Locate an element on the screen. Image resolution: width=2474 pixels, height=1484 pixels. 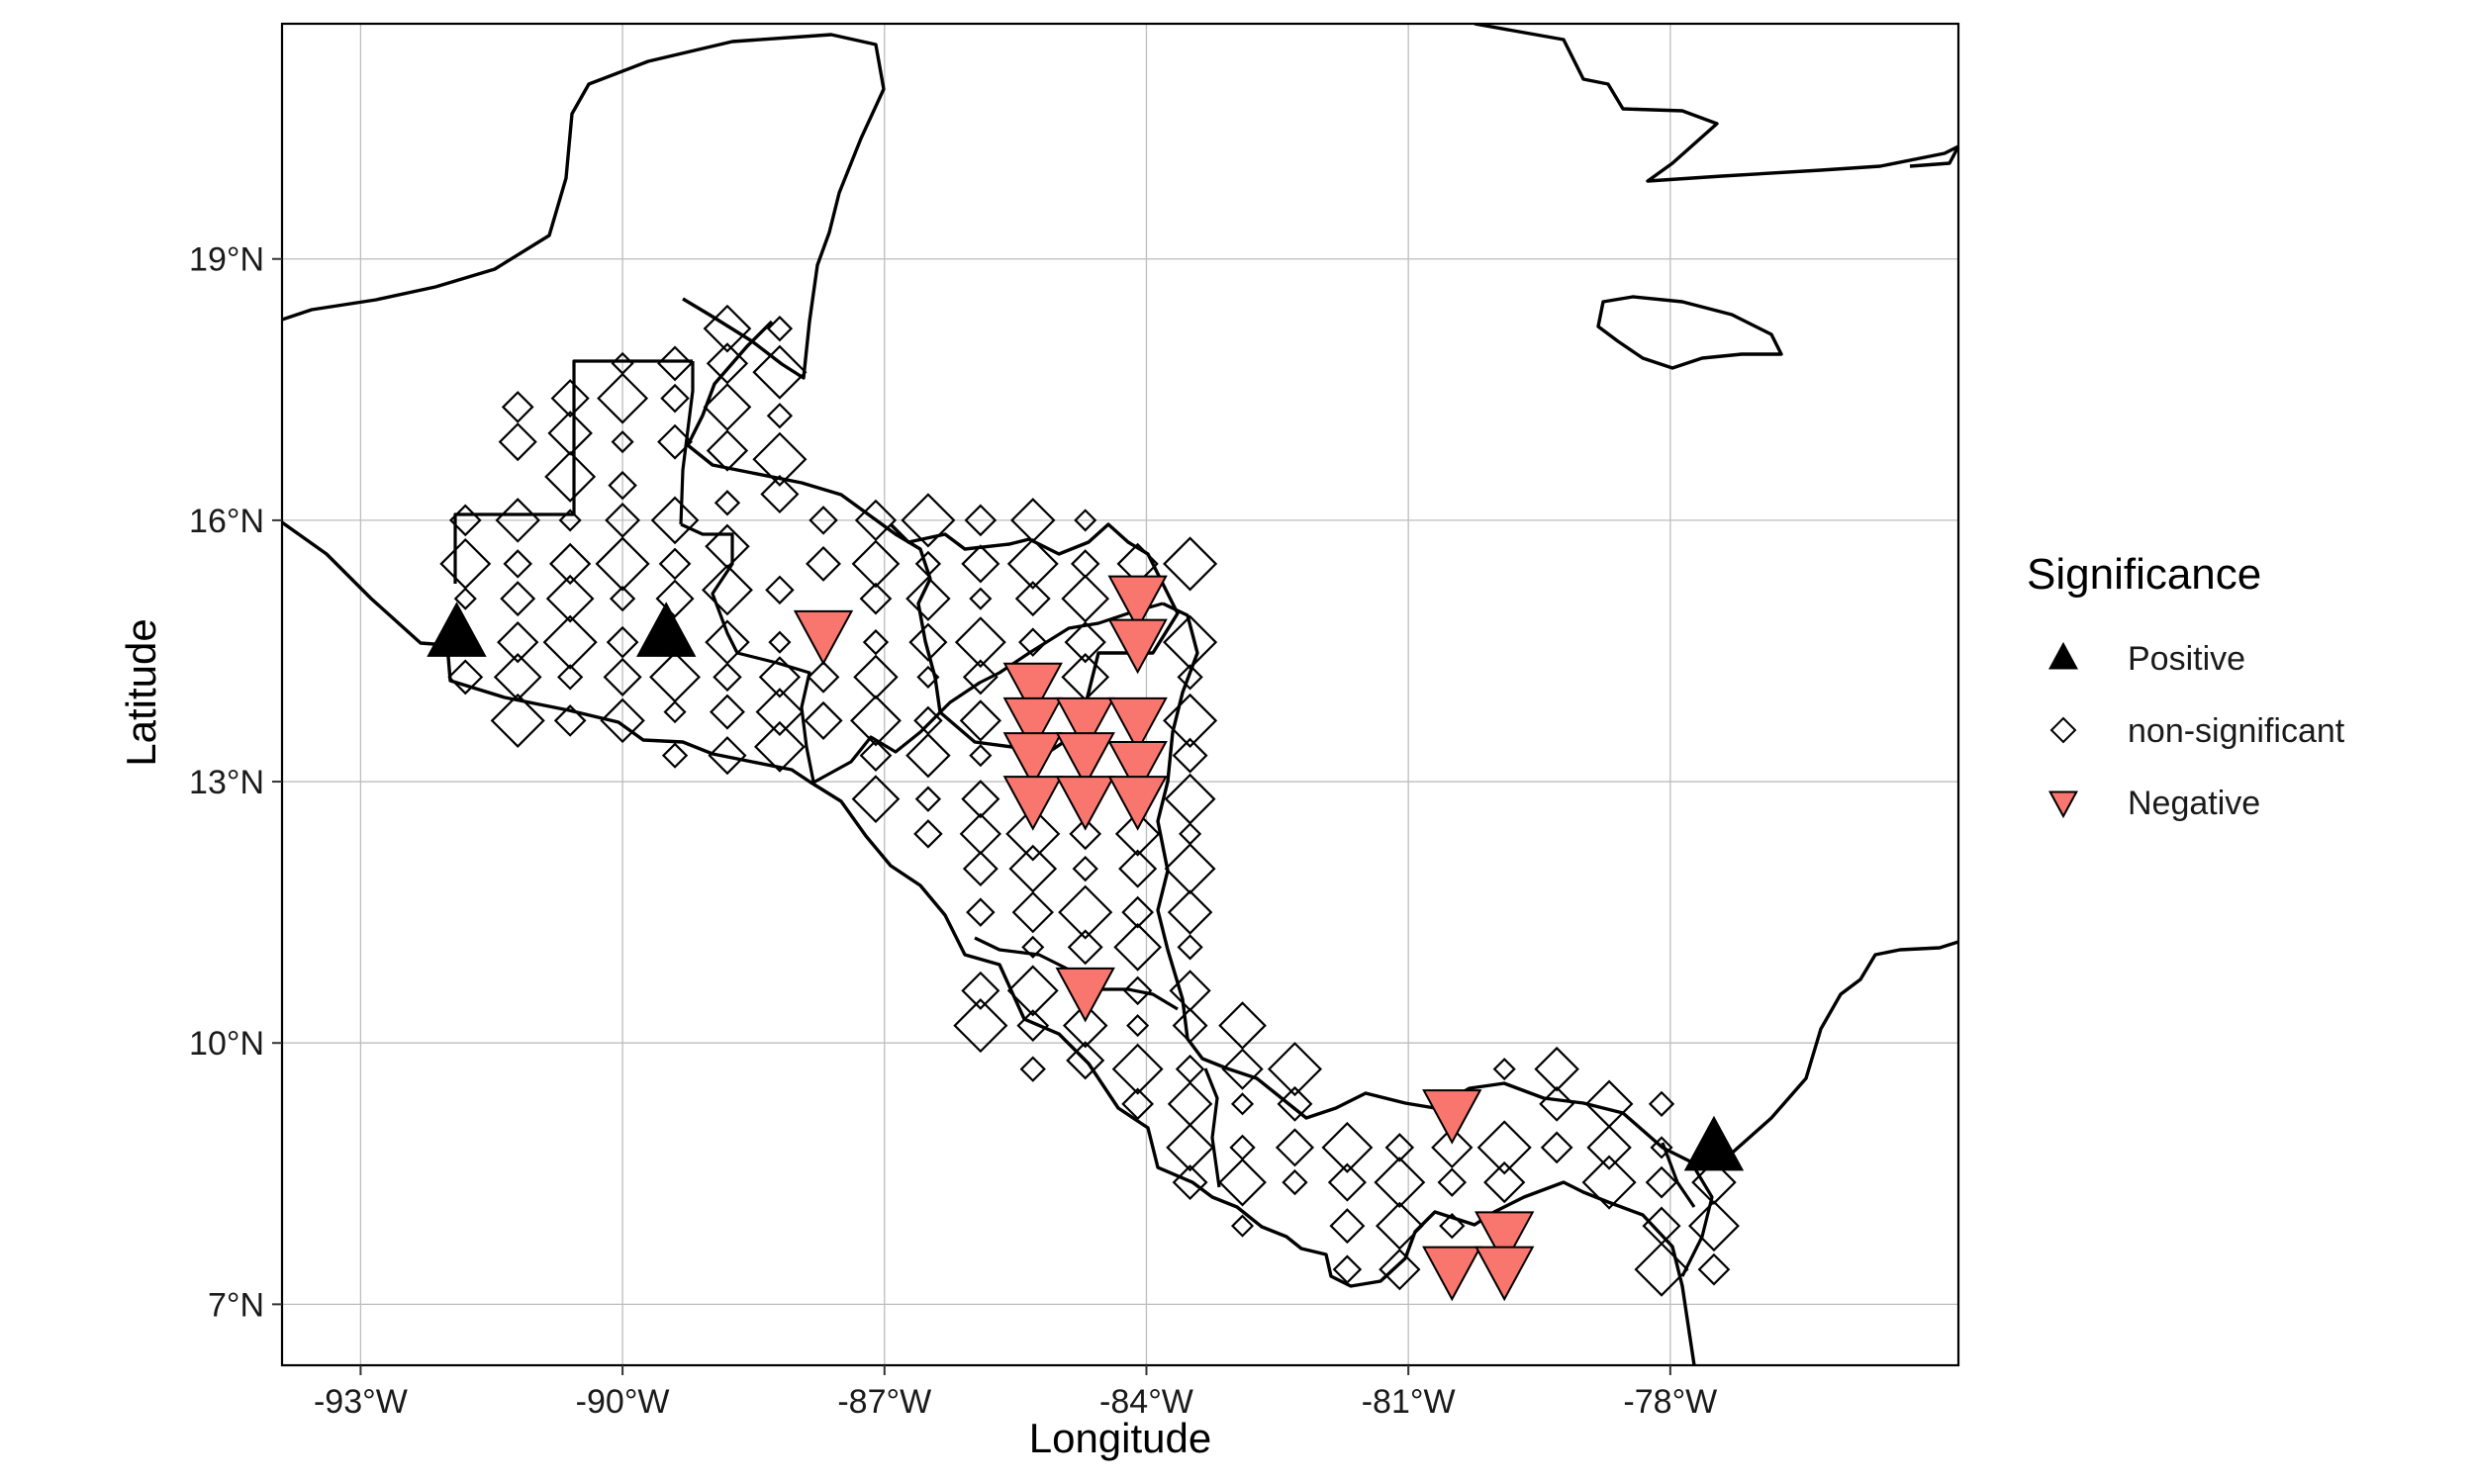
guatemala-honduras-border is located at coordinates (748, 652).